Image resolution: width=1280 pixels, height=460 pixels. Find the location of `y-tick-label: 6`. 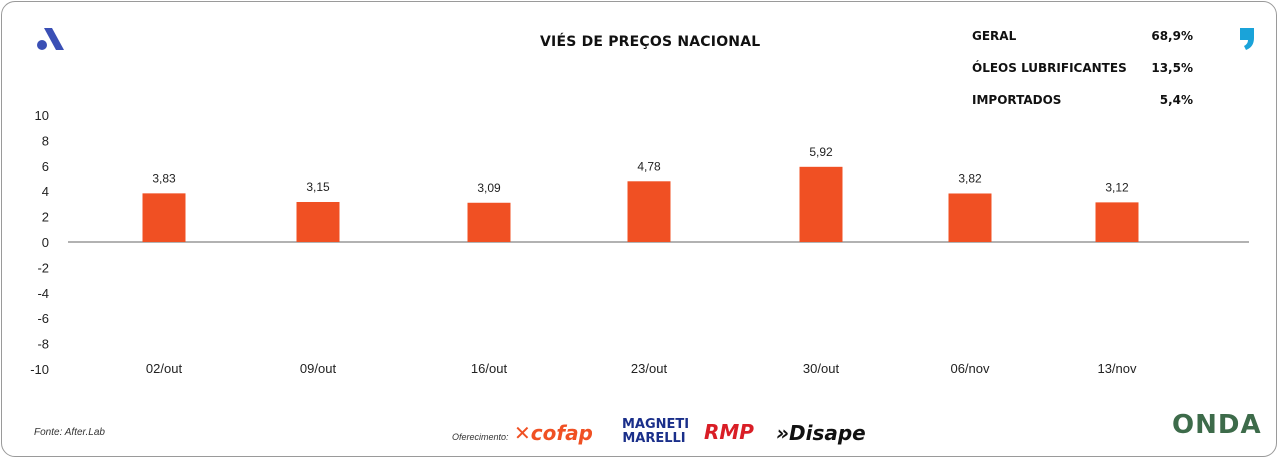

y-tick-label: 6 is located at coordinates (45, 166).